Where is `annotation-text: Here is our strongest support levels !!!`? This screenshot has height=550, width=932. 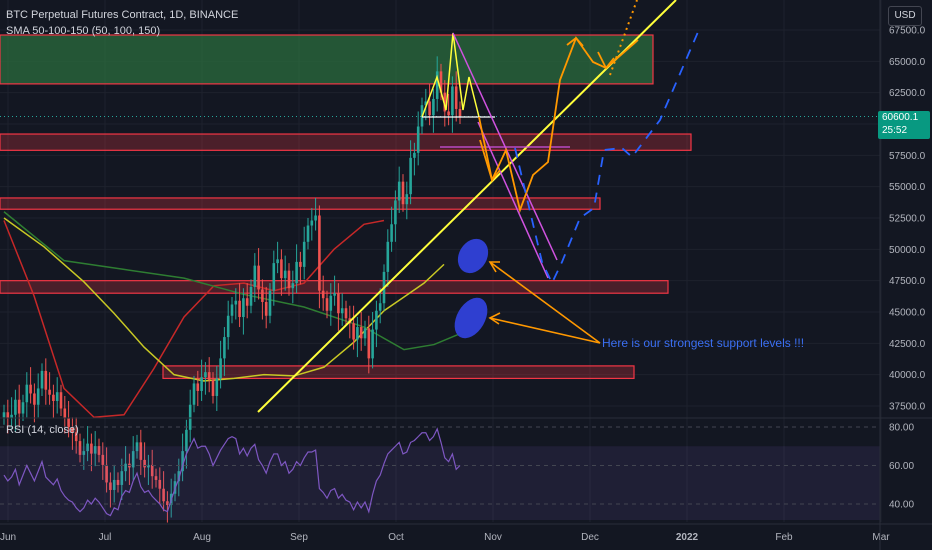
annotation-text: Here is our strongest support levels !!! is located at coordinates (703, 343).